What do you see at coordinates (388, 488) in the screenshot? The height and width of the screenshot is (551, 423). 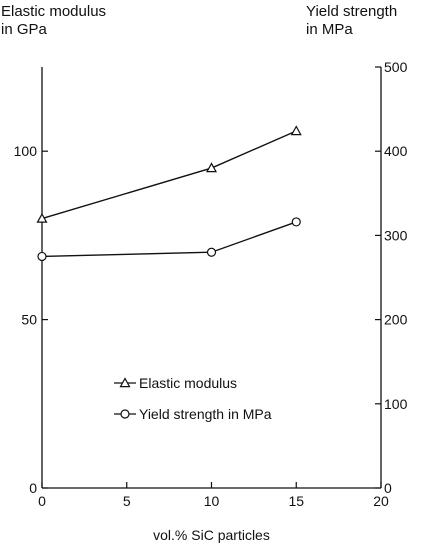 I see `right-y-tick-label: 0` at bounding box center [388, 488].